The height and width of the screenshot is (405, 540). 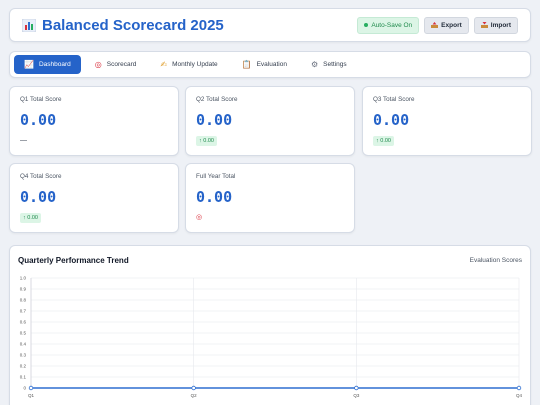 I want to click on tab-dashboard: 📈 Dashboard, so click(x=47, y=64).